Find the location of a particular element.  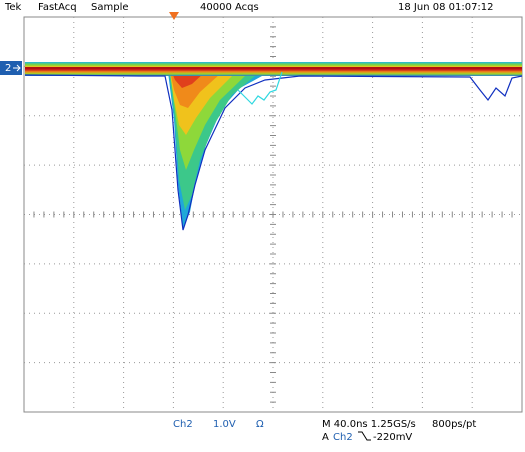

sample-mode: Sample is located at coordinates (110, 7).